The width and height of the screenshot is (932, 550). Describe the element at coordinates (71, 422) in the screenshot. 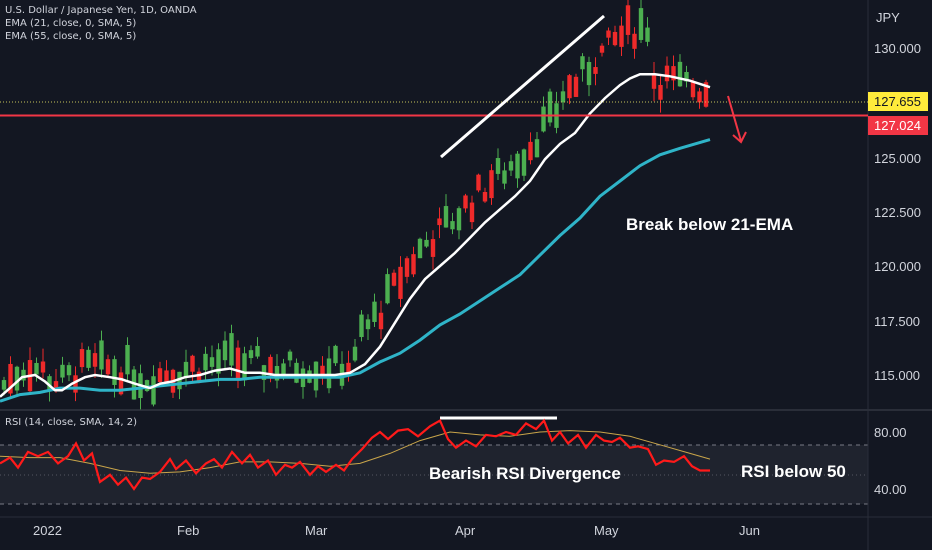

I see `rsi-legend: RSI (14, close, SMA, 14, 2)` at that location.